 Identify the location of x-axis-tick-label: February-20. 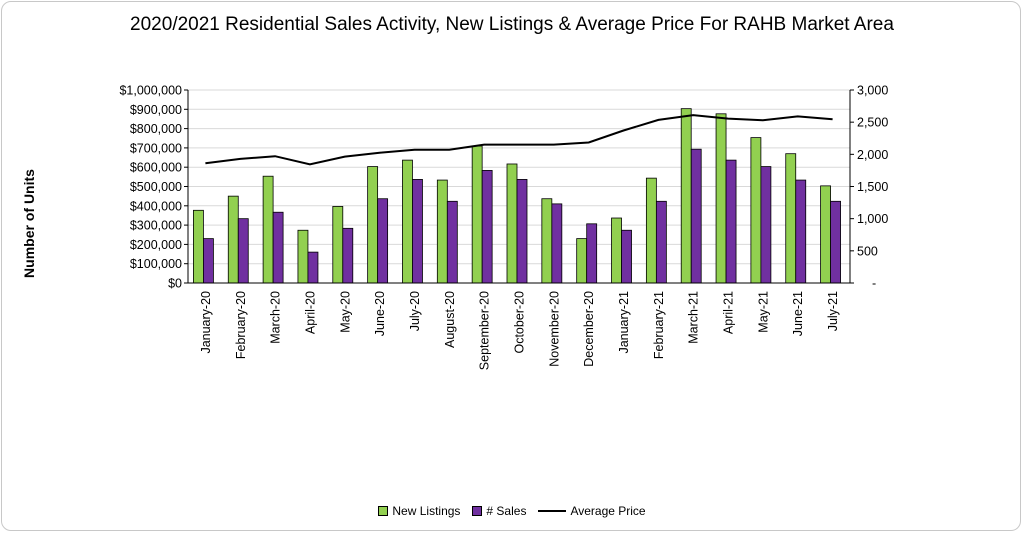
(241, 325).